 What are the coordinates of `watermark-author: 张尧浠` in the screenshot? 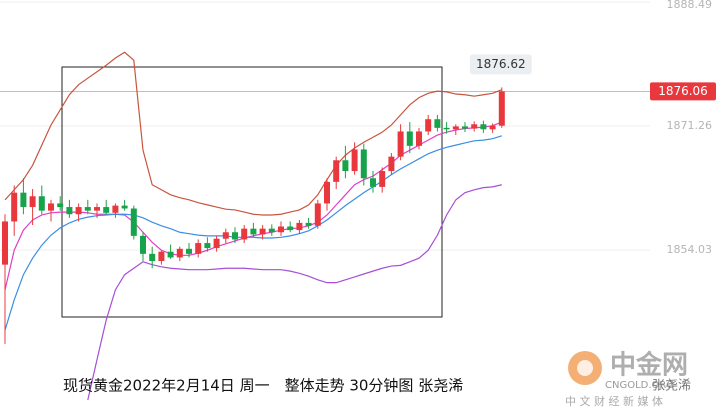 It's located at (671, 386).